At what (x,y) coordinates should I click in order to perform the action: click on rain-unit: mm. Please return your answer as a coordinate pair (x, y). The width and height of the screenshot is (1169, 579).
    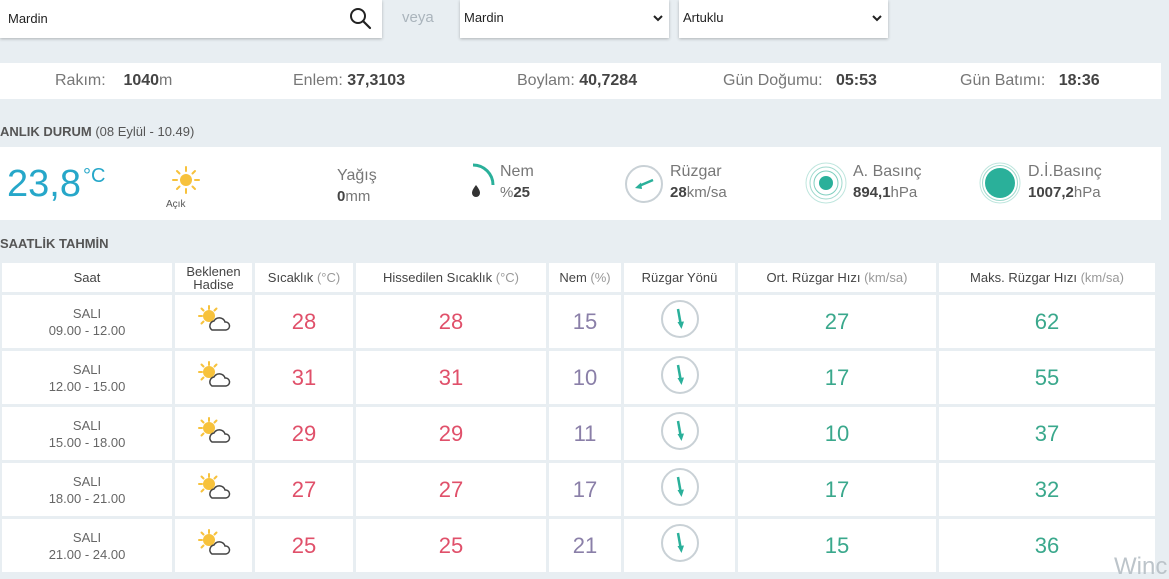
    Looking at the image, I should click on (358, 196).